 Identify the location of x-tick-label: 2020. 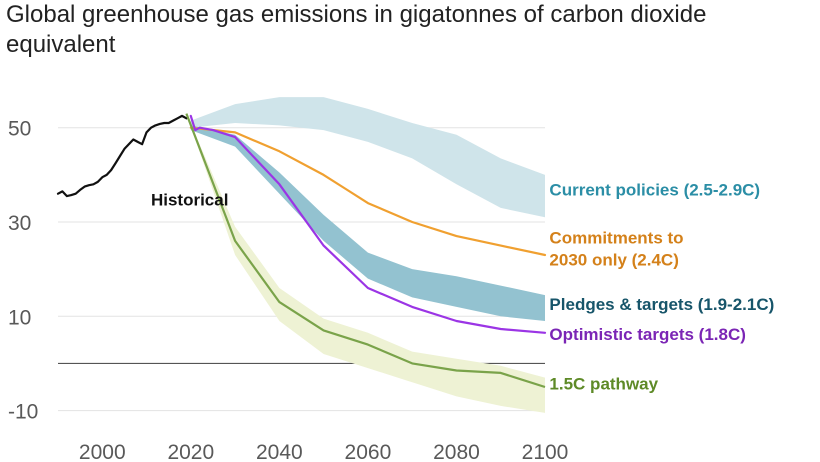
(190, 451).